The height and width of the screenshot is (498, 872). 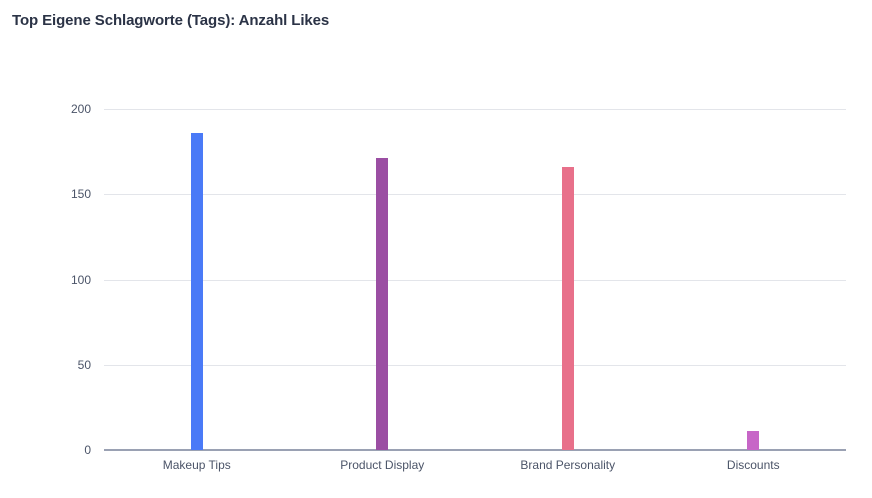 What do you see at coordinates (196, 291) in the screenshot?
I see `bar-makeup-tips` at bounding box center [196, 291].